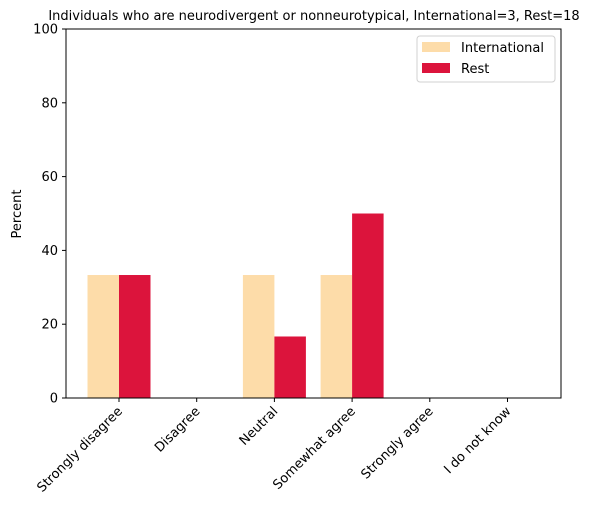 Image resolution: width=607 pixels, height=514 pixels. Describe the element at coordinates (17, 214) in the screenshot. I see `y-axis-label: Percent` at that location.